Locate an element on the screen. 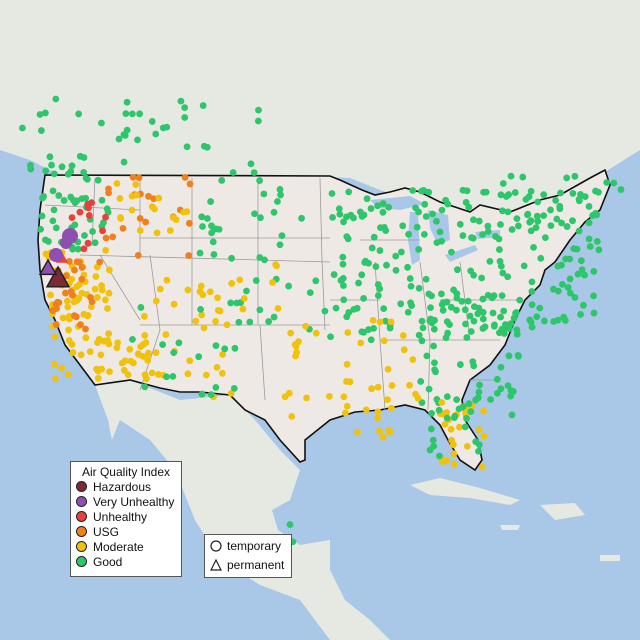 The image size is (640, 640). temporary-label: temporary is located at coordinates (254, 545).